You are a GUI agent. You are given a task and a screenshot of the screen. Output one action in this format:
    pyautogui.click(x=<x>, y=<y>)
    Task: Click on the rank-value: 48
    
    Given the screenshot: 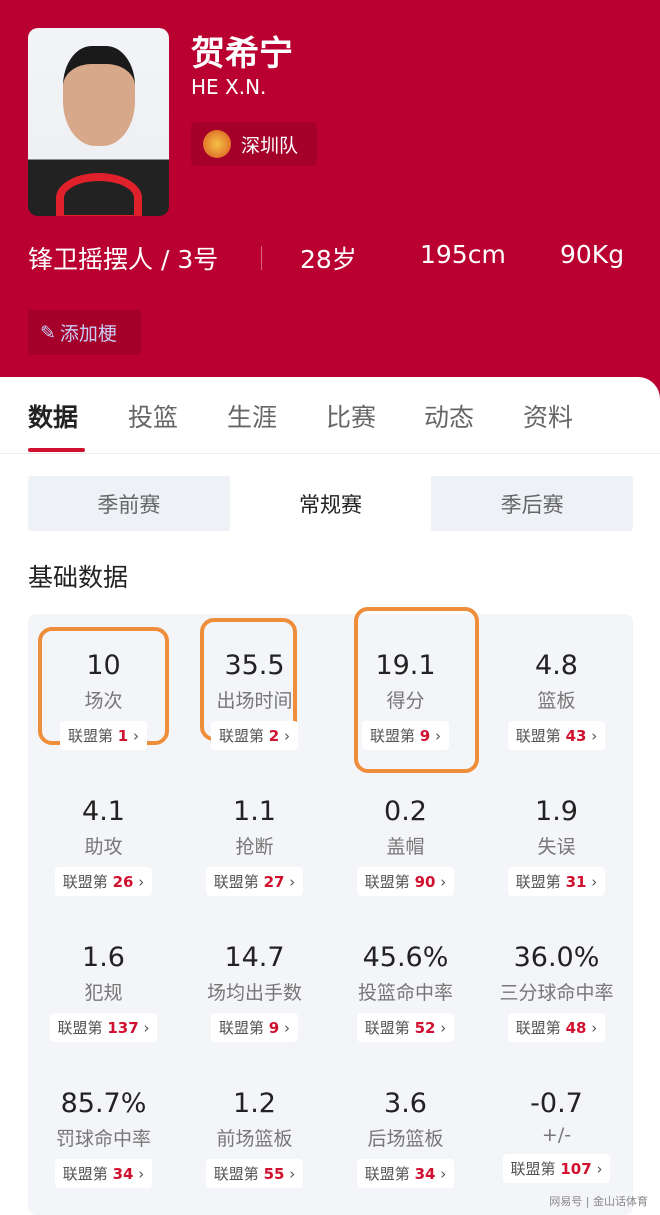 What is the action you would take?
    pyautogui.click(x=576, y=1028)
    